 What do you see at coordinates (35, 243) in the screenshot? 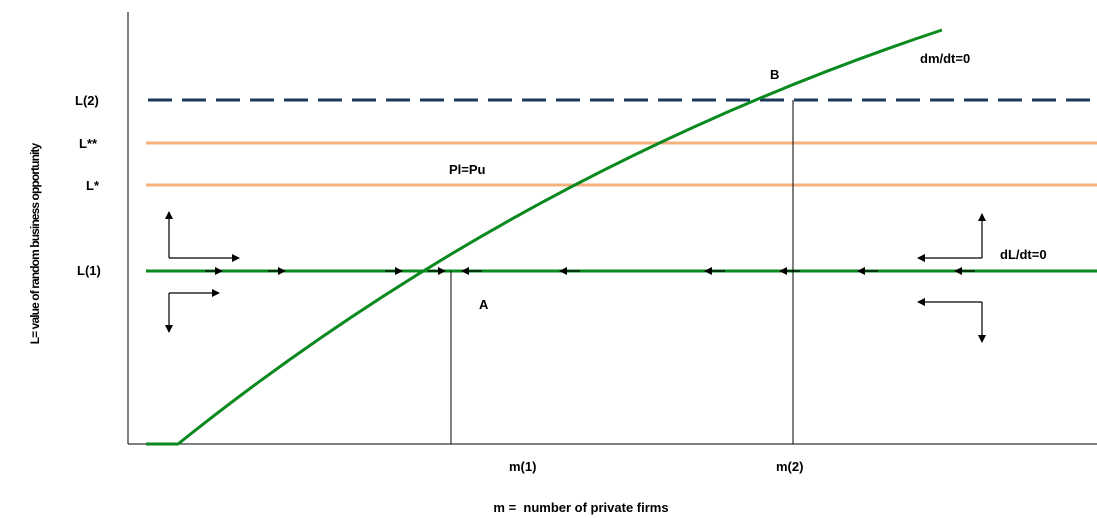
I see `y-axis-title: L= value of random business opportunity` at bounding box center [35, 243].